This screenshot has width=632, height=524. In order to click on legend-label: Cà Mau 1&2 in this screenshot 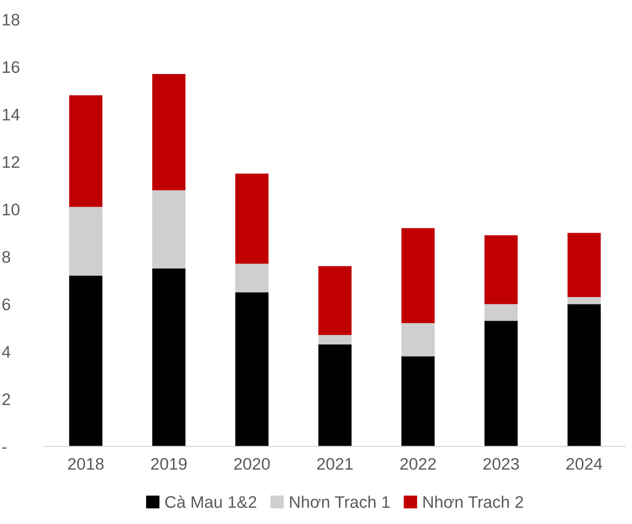, I will do `click(210, 502)`.